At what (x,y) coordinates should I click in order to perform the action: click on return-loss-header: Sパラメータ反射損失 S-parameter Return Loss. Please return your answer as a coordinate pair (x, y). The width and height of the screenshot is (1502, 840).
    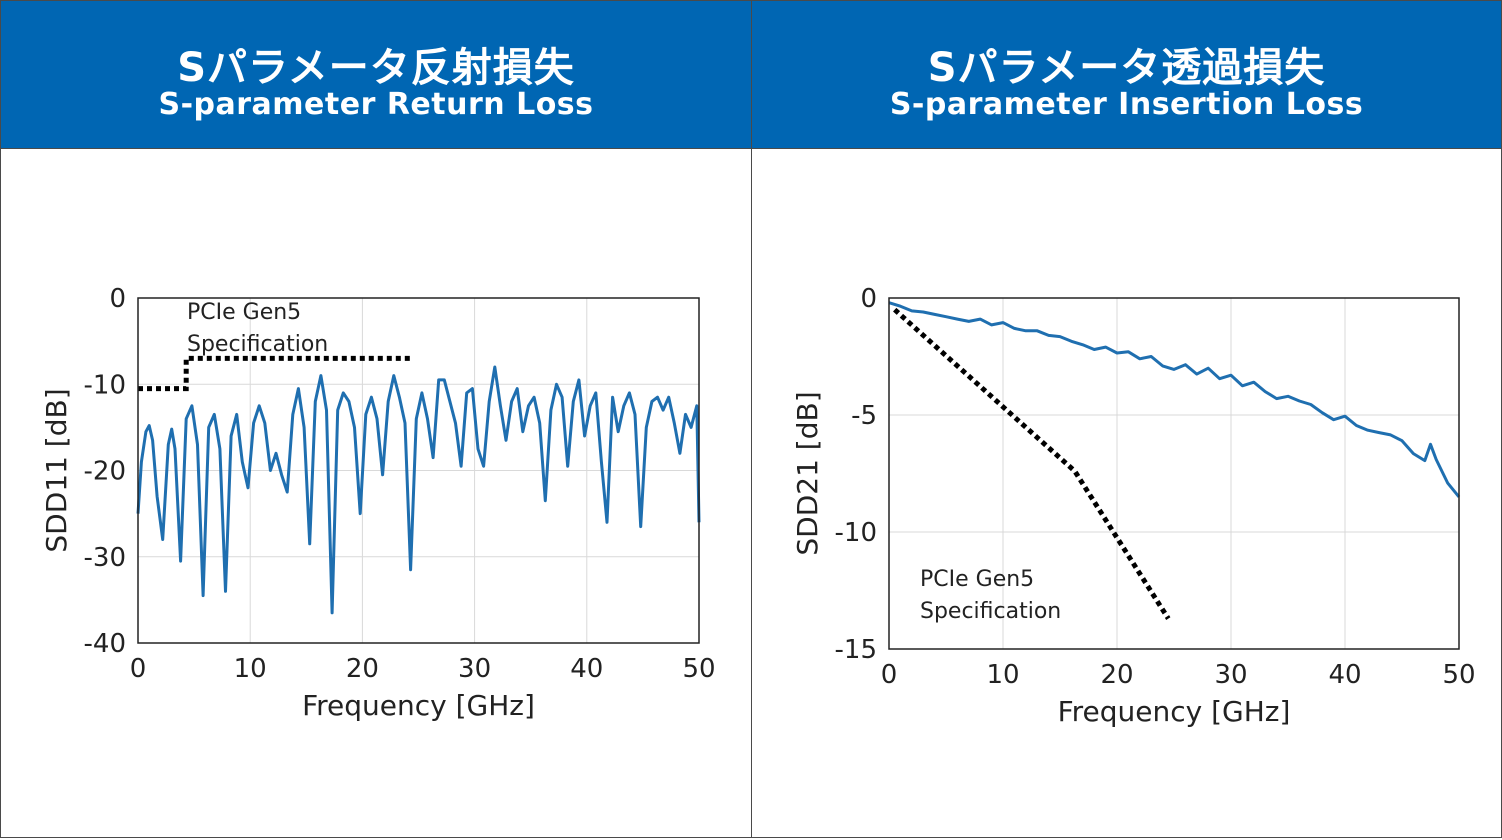
    Looking at the image, I should click on (376, 75).